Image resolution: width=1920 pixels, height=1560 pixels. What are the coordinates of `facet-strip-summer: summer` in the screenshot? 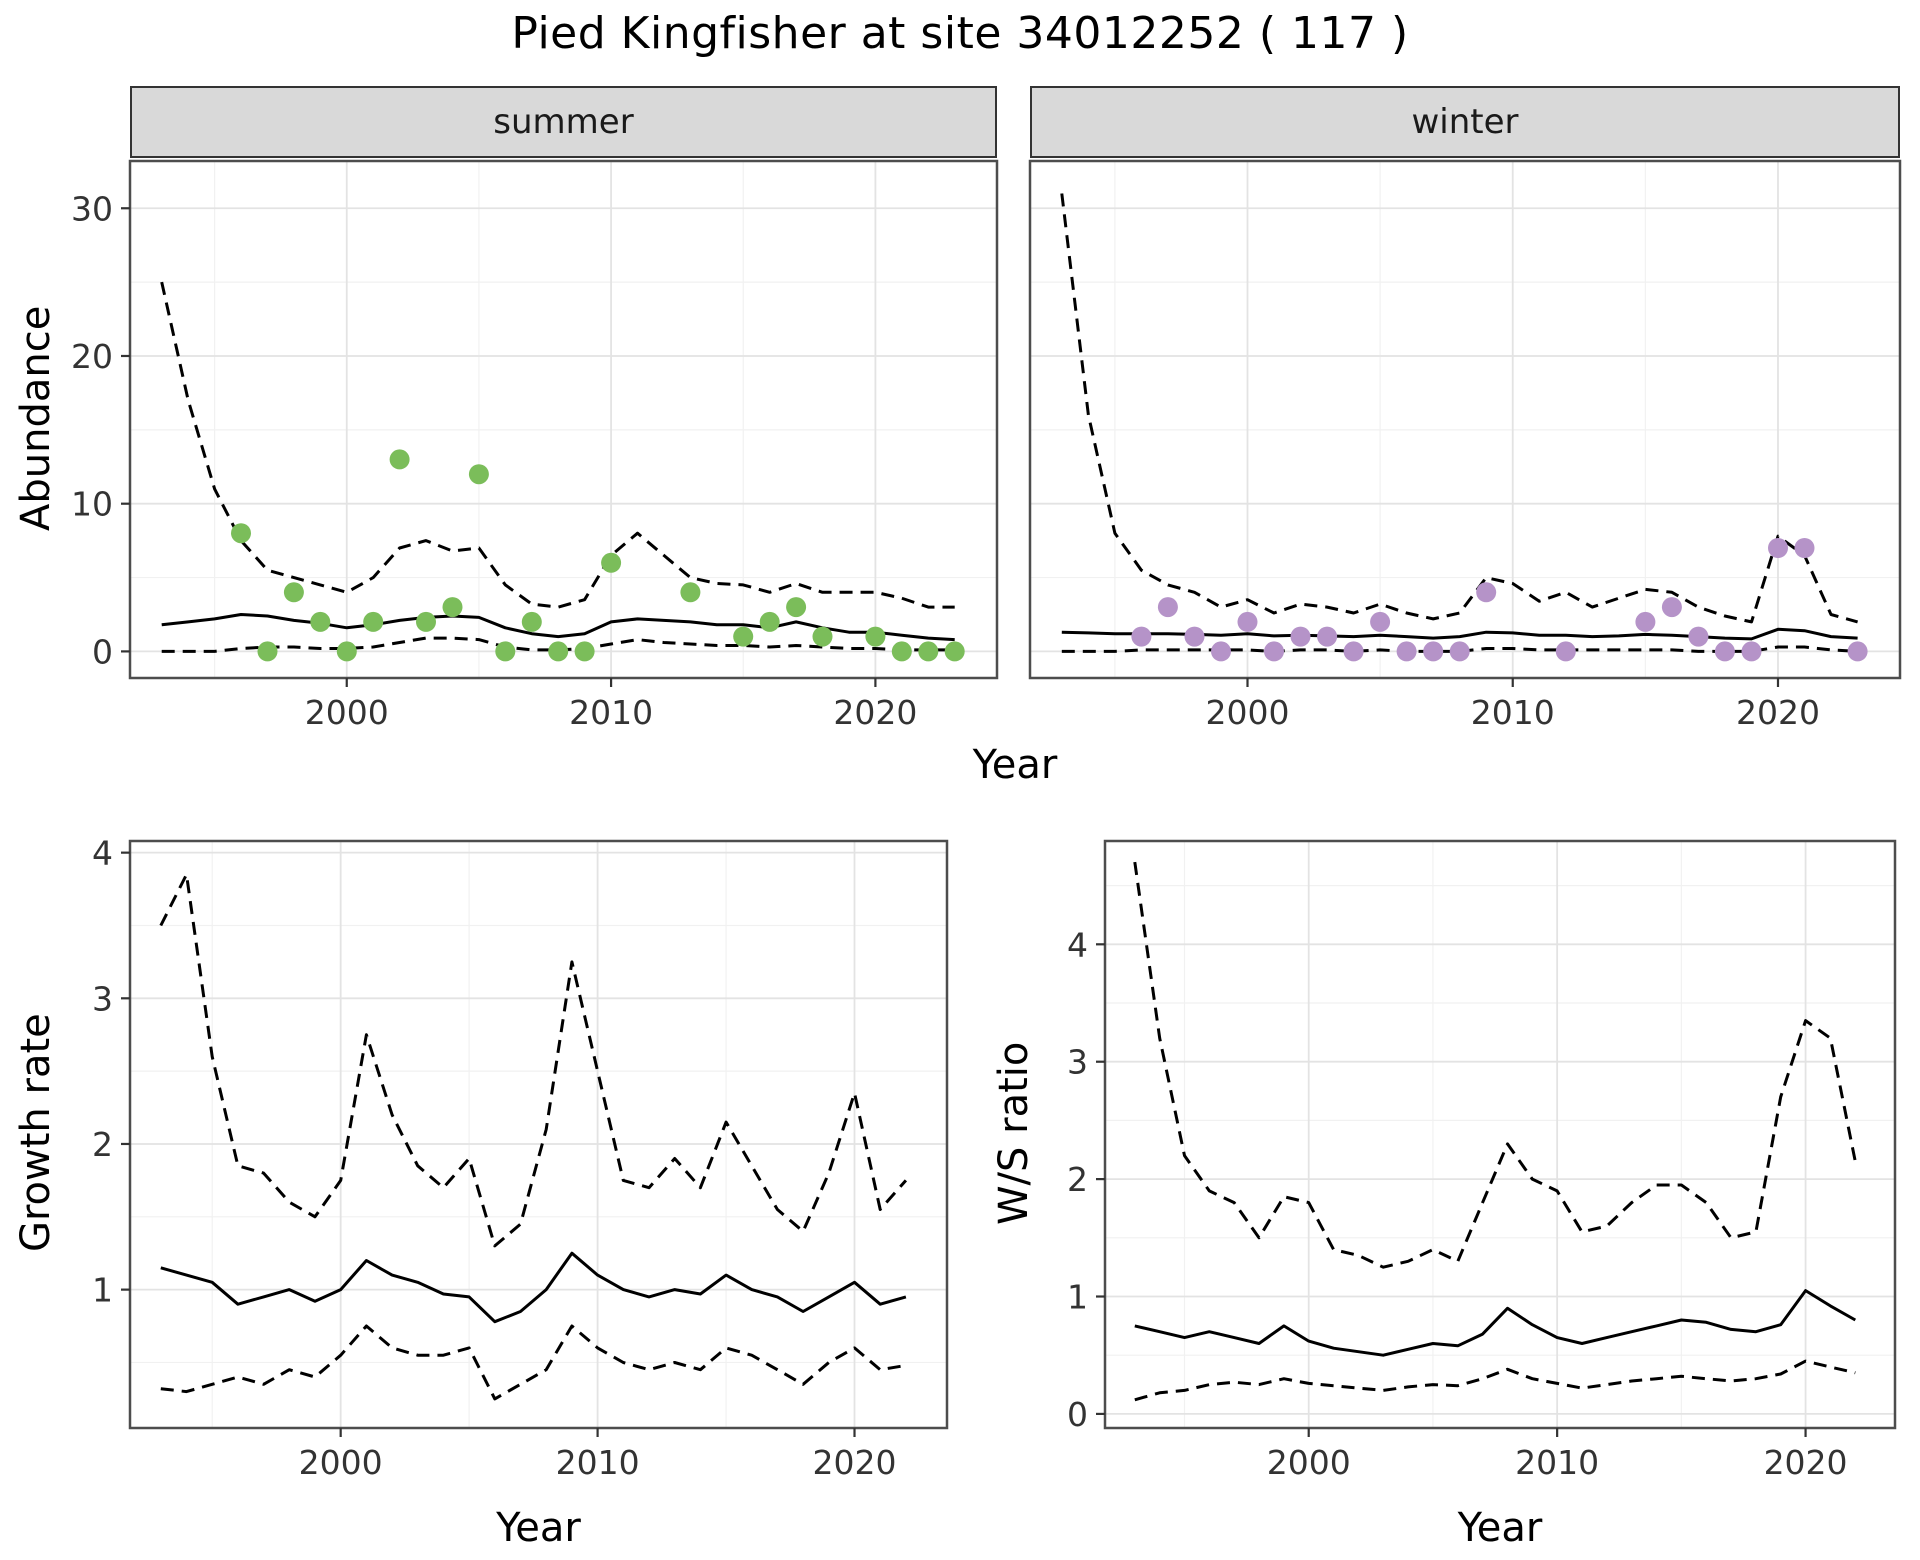 It's located at (563, 122).